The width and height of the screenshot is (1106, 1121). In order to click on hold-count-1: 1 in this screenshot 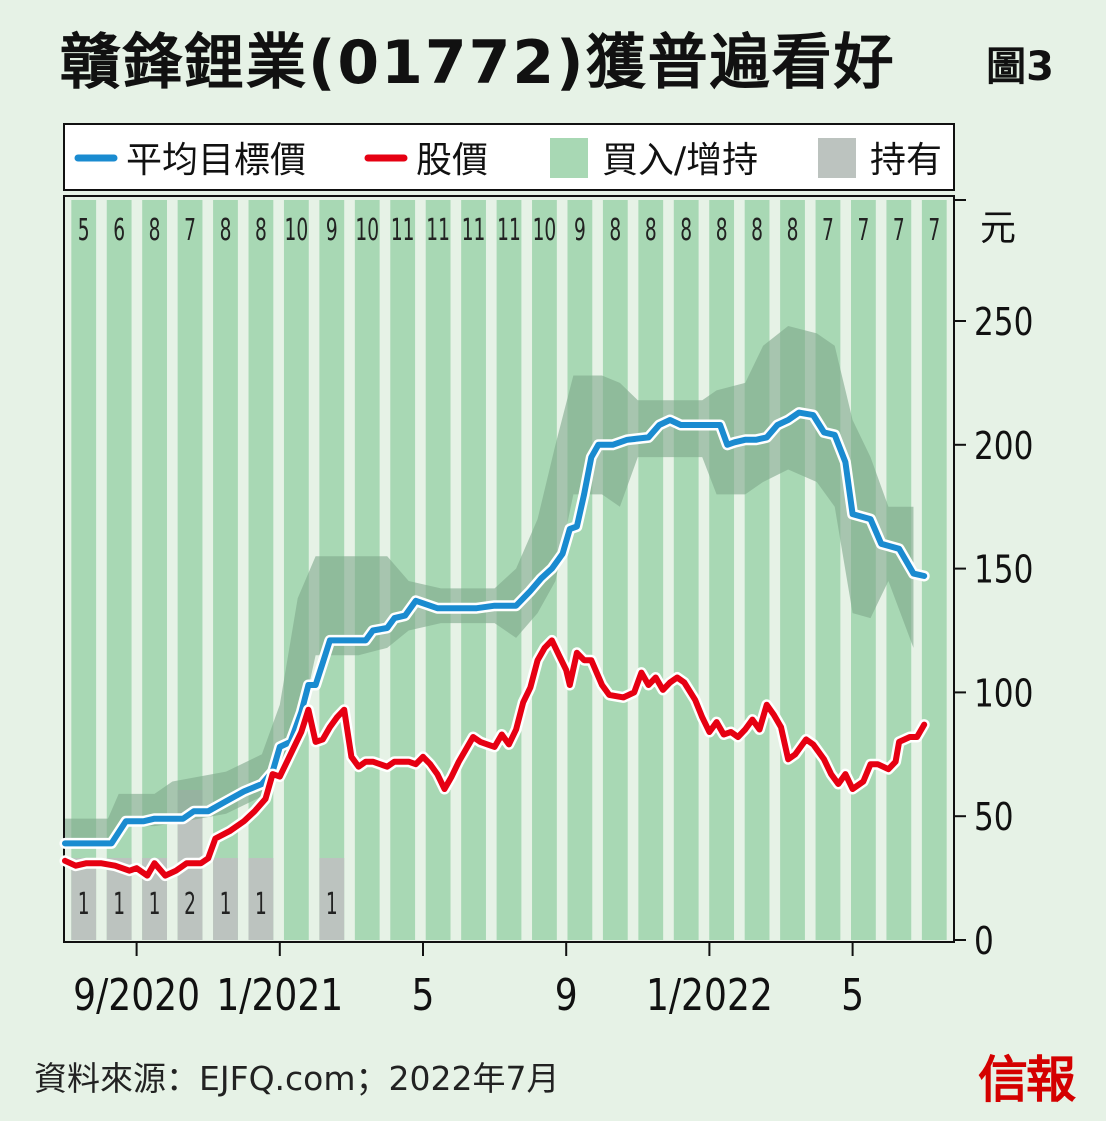, I will do `click(119, 903)`.